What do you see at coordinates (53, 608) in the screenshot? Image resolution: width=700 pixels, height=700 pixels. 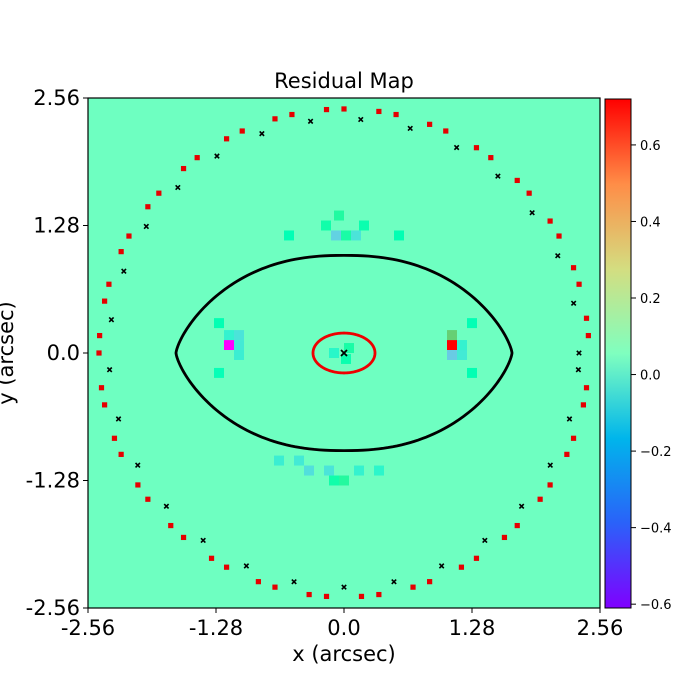 I see `y-tick-label: -2.56` at bounding box center [53, 608].